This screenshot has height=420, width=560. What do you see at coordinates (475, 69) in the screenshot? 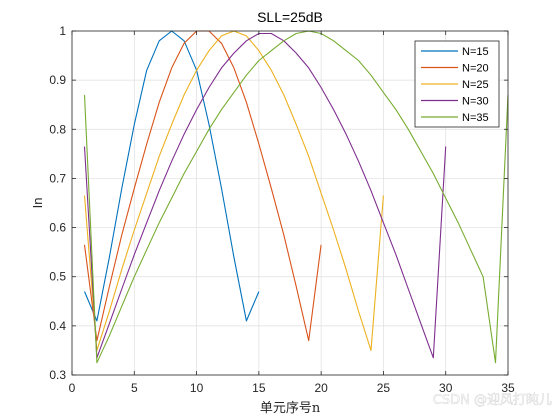
I see `legend-label: N=20` at bounding box center [475, 69].